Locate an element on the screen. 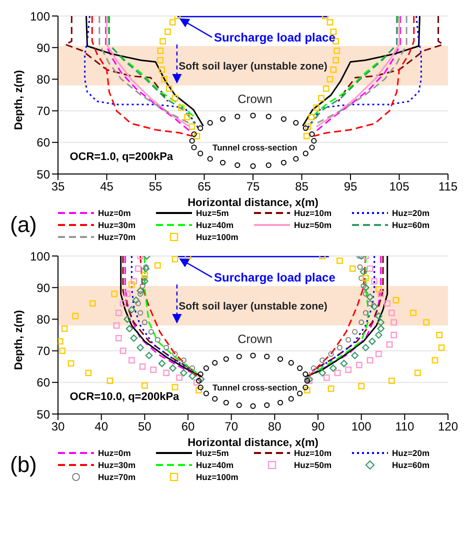 This screenshot has height=539, width=470. text: (b) is located at coordinates (24, 465).